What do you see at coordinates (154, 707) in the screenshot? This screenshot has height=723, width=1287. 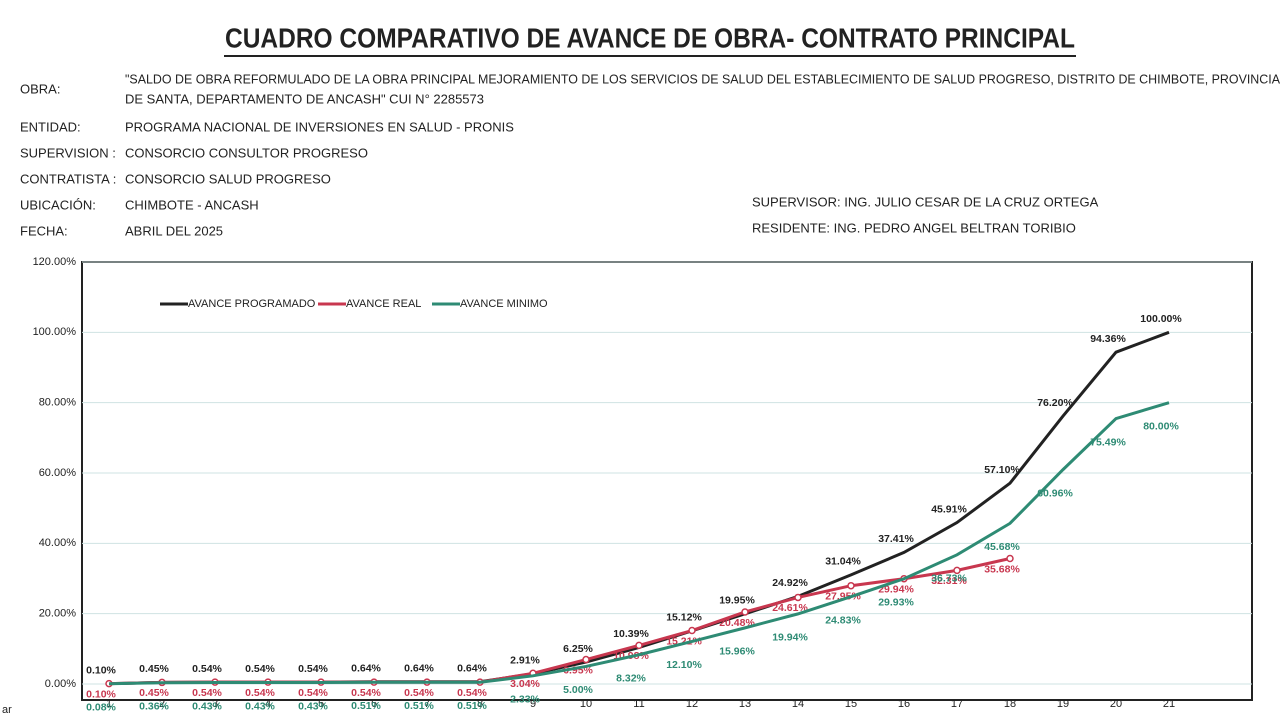 I see `value-label: 0.36%` at bounding box center [154, 707].